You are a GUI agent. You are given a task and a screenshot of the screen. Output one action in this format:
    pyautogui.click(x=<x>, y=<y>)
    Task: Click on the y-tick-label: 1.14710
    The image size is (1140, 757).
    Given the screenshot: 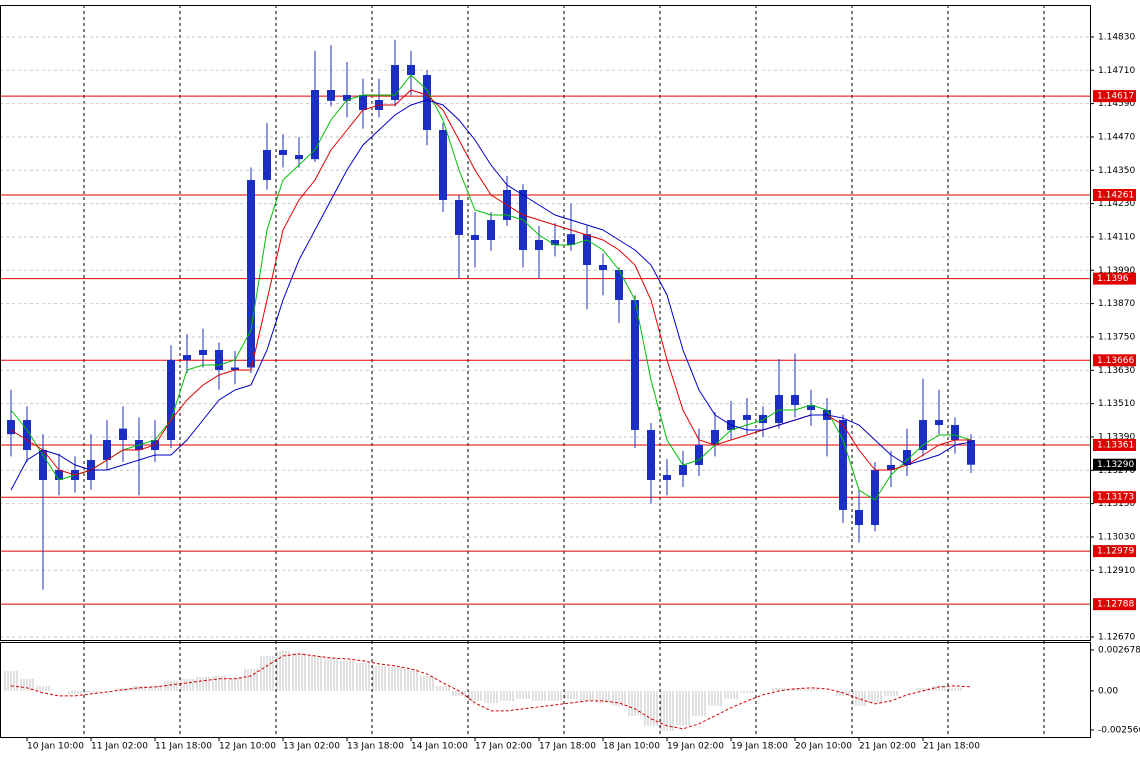 What is the action you would take?
    pyautogui.click(x=1116, y=71)
    